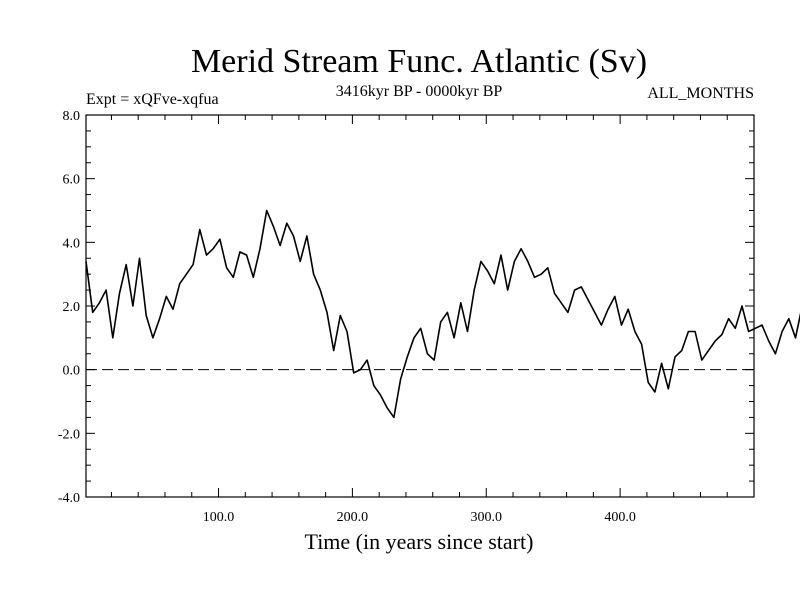 This screenshot has height=600, width=800. I want to click on y-tick-label: -4.0, so click(69, 498).